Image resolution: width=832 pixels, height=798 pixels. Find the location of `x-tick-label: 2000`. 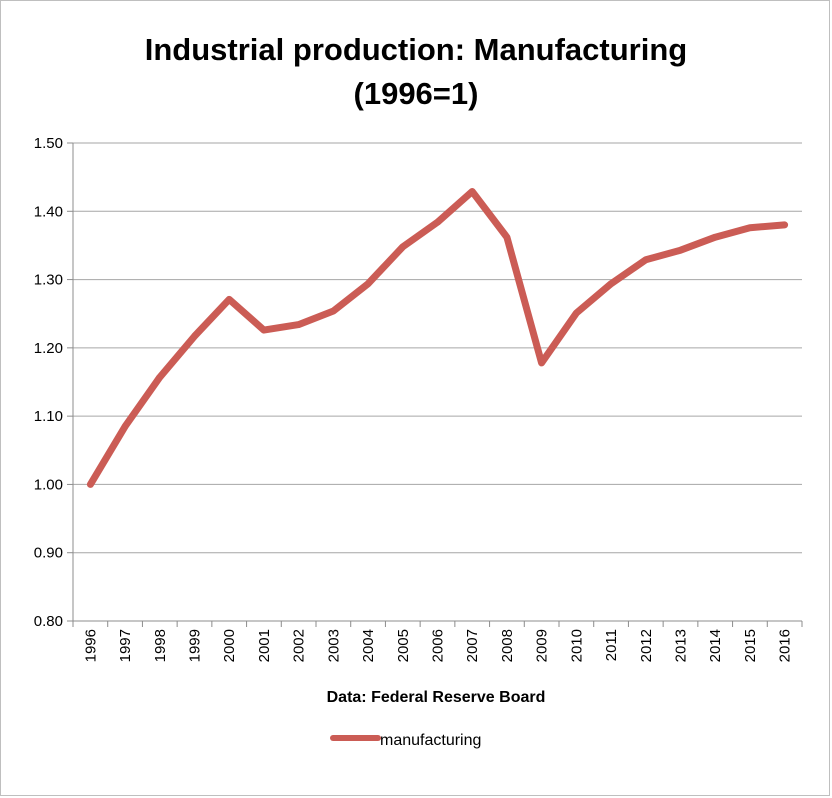

x-tick-label: 2000 is located at coordinates (229, 645).